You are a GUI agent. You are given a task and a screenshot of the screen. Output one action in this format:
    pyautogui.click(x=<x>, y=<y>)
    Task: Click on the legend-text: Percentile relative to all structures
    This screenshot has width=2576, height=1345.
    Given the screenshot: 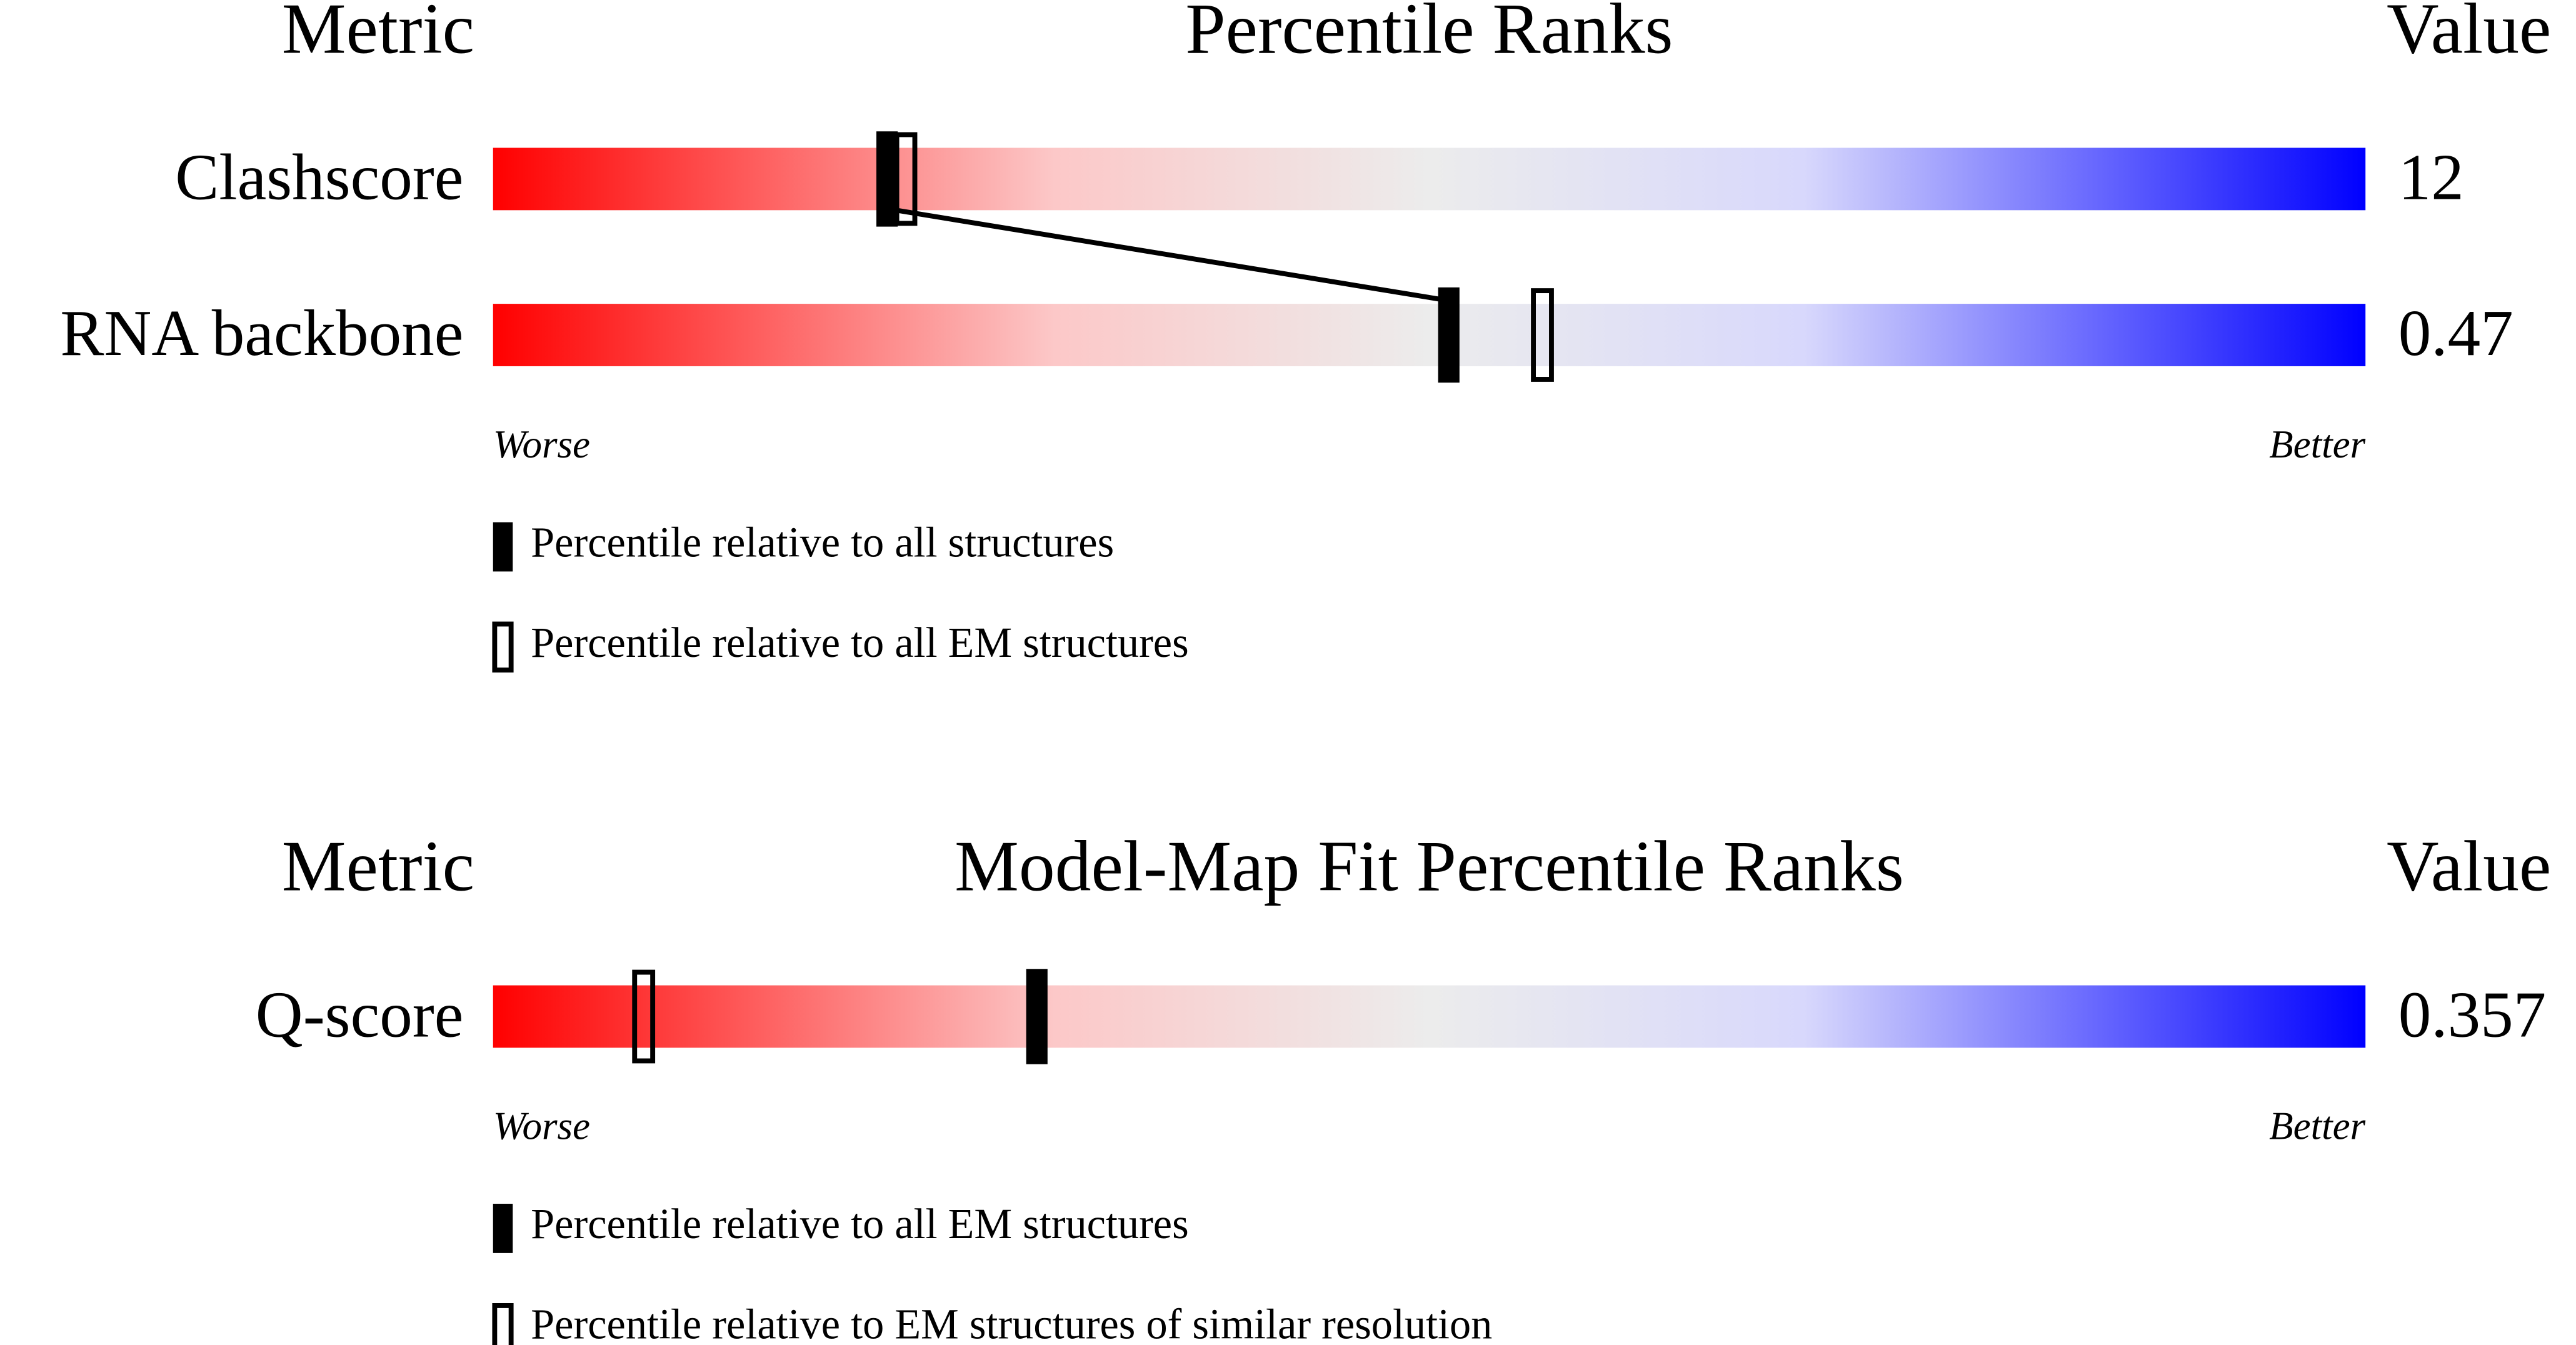 What is the action you would take?
    pyautogui.click(x=822, y=542)
    